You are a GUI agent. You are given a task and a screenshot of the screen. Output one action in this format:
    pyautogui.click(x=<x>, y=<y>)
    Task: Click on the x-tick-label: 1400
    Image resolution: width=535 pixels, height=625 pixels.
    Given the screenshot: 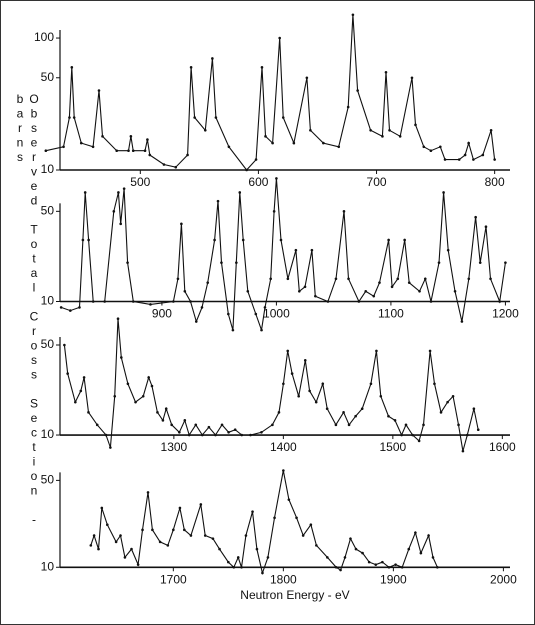 What is the action you would take?
    pyautogui.click(x=283, y=447)
    